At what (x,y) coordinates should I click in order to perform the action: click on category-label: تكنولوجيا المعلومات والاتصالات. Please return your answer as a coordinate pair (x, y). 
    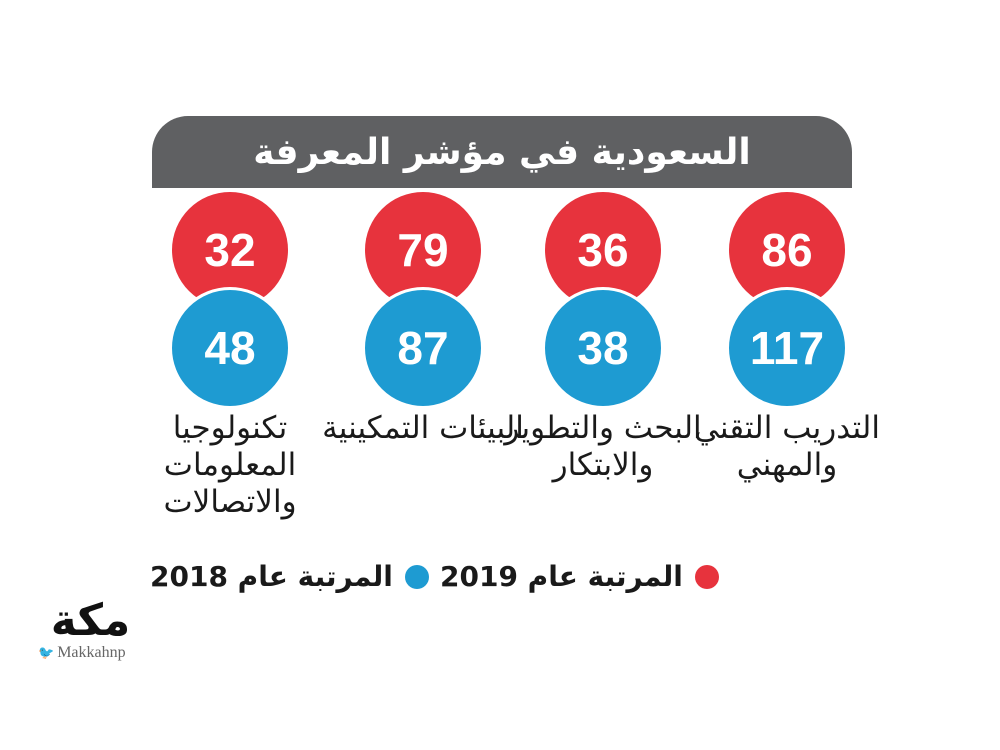
    Looking at the image, I should click on (230, 465).